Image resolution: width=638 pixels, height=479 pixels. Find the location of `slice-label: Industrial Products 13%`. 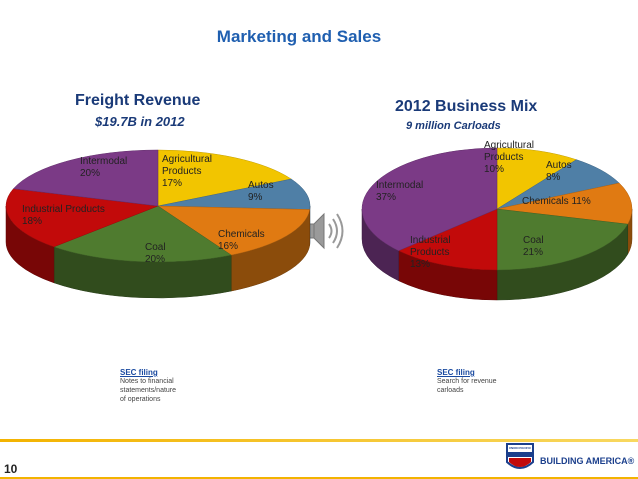

slice-label: Industrial Products 13% is located at coordinates (440, 253).